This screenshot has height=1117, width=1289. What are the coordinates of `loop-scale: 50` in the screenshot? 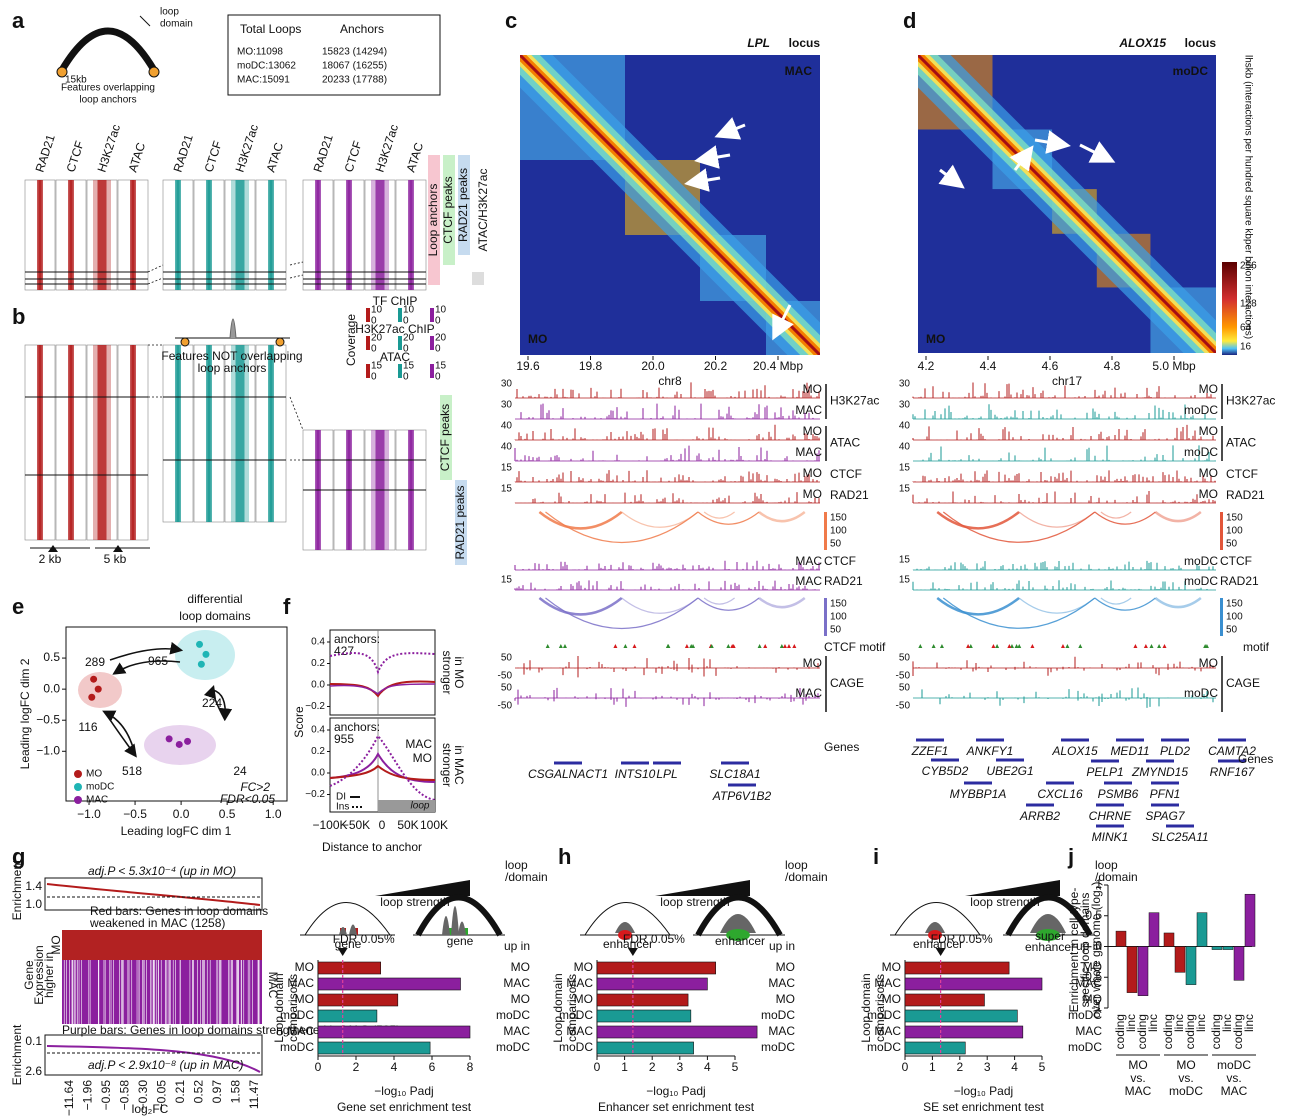 It's located at (1232, 544).